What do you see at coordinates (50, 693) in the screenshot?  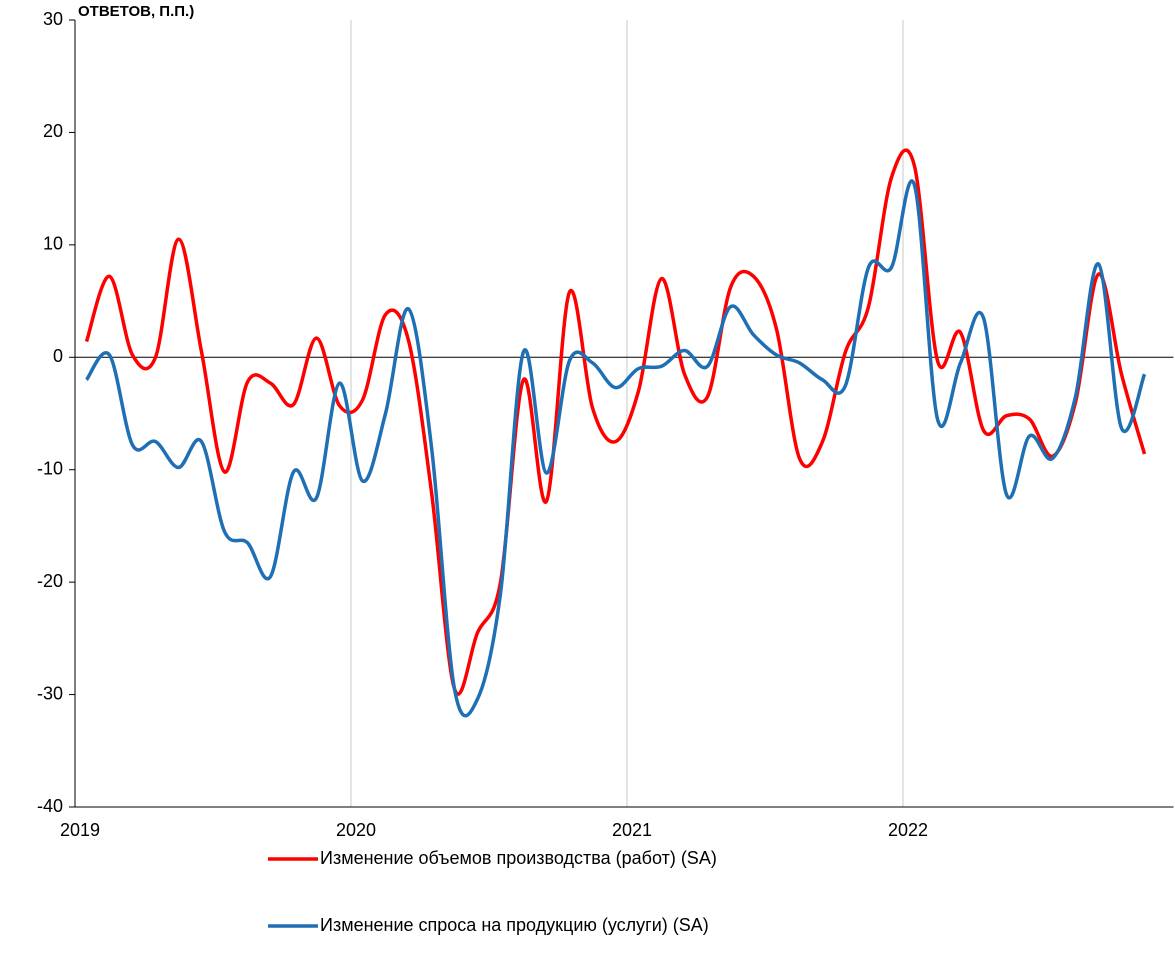 I see `y-tick-label: -30` at bounding box center [50, 693].